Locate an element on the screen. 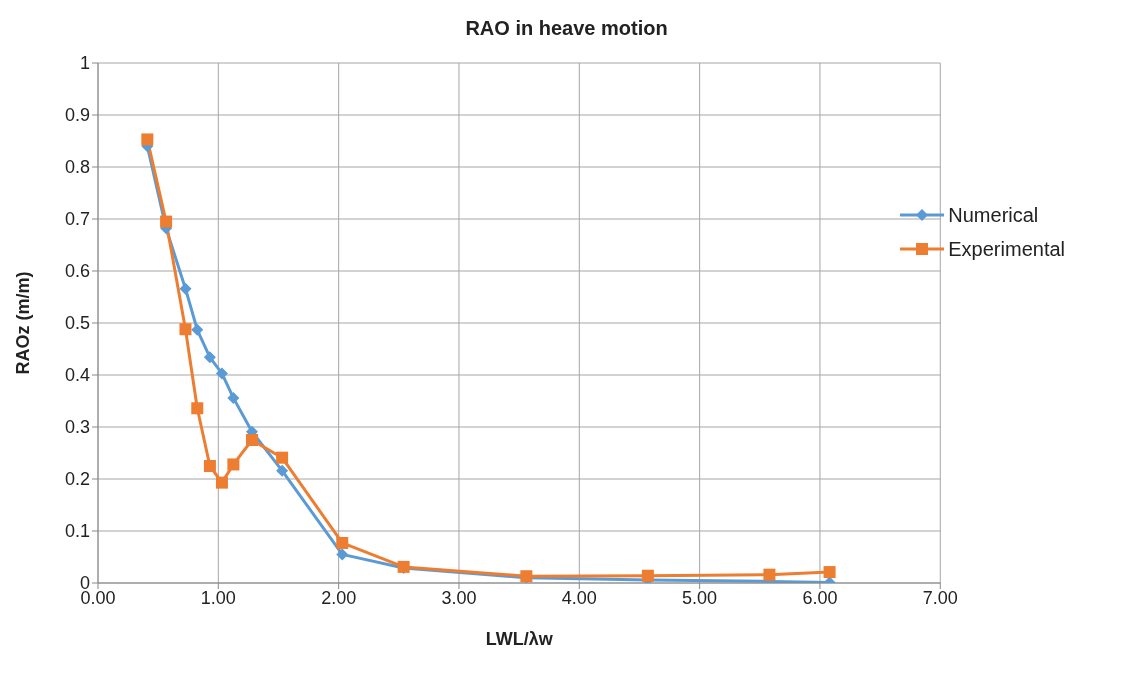 The height and width of the screenshot is (673, 1133). x-tick-label: 1.00 is located at coordinates (218, 597).